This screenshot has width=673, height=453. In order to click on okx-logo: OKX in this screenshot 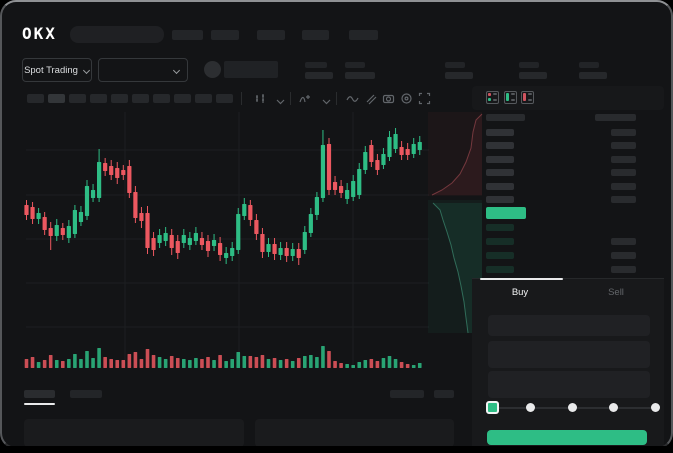, I will do `click(39, 33)`.